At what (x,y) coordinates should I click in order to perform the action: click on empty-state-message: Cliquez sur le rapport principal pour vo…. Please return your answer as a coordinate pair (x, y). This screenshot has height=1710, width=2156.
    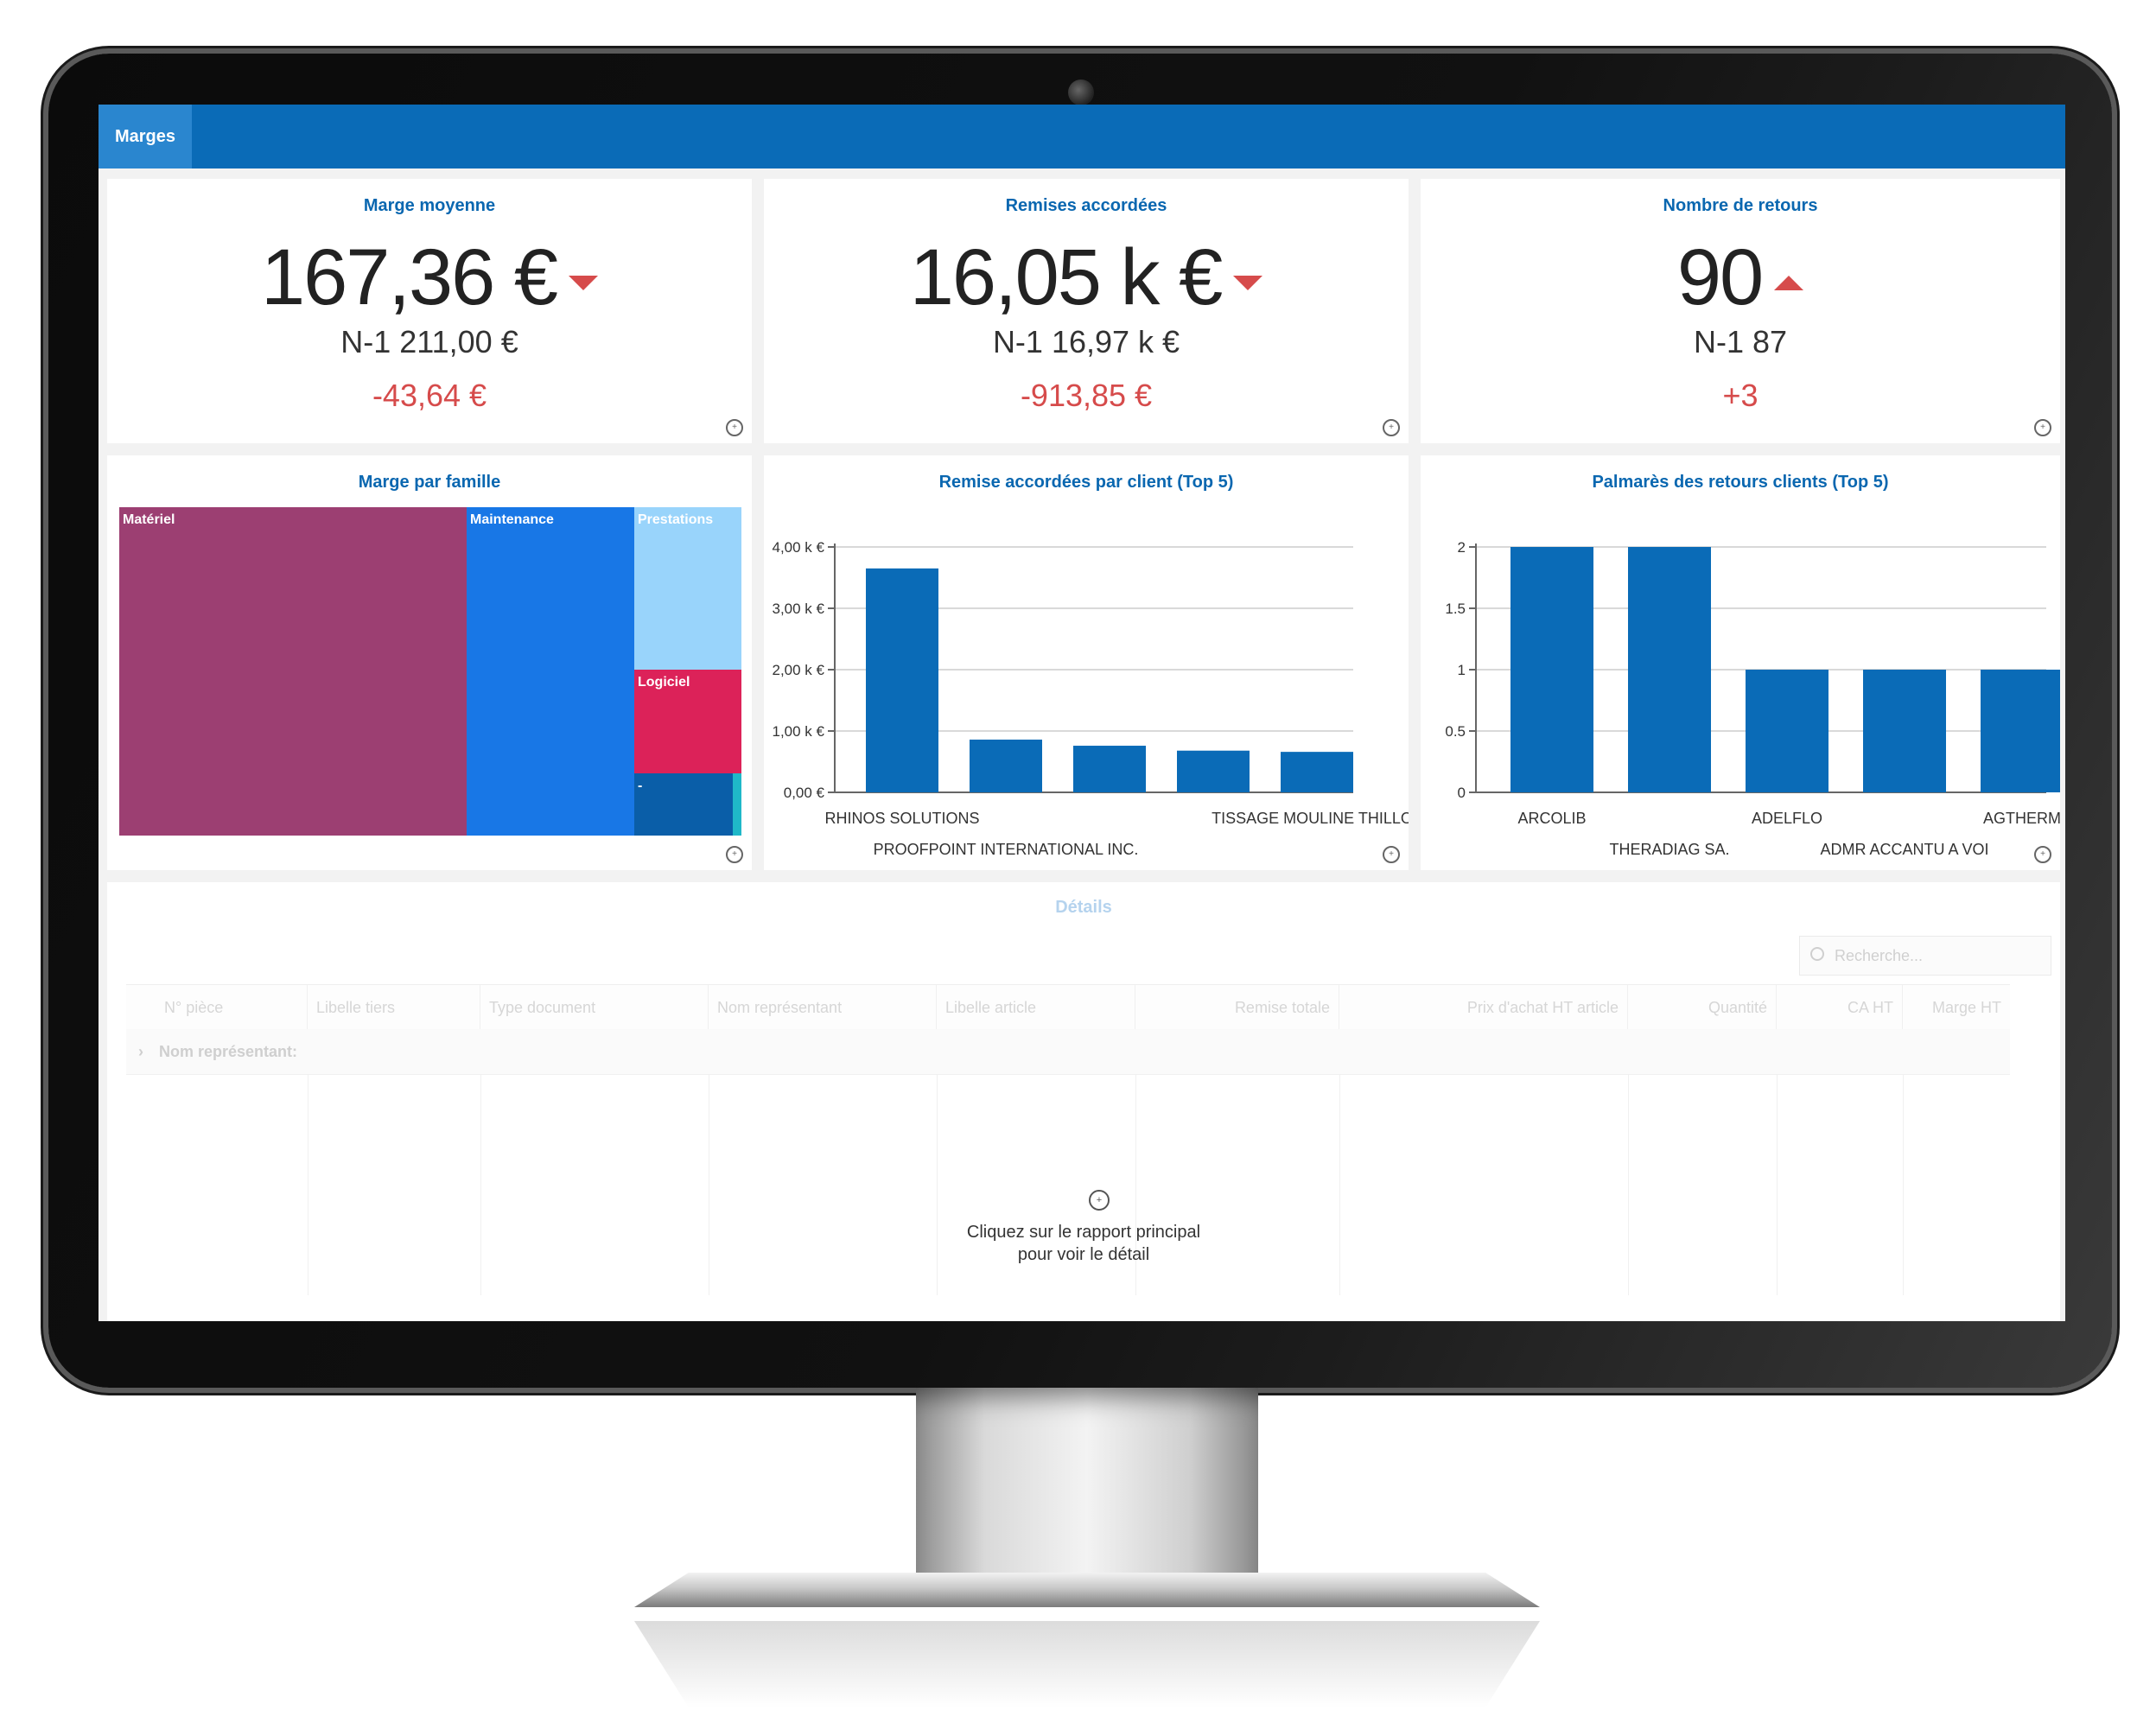
    Looking at the image, I should click on (1083, 1243).